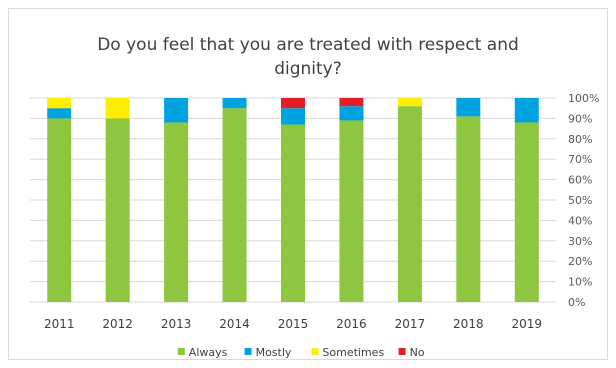 This screenshot has height=368, width=616. I want to click on x-axis-ticks: 2011 2012 2013 2014 2015 2016 2017 2018 2019, so click(293, 324).